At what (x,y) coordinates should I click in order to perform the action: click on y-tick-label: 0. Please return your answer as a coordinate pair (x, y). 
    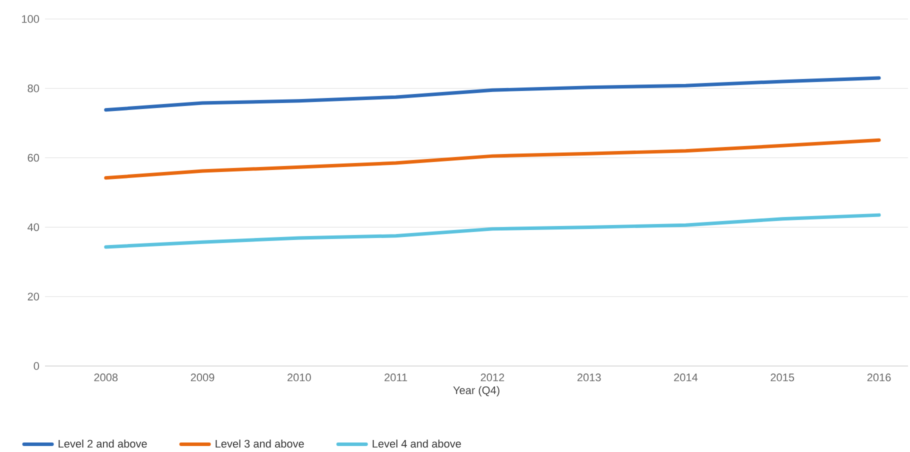
    Looking at the image, I should click on (37, 366).